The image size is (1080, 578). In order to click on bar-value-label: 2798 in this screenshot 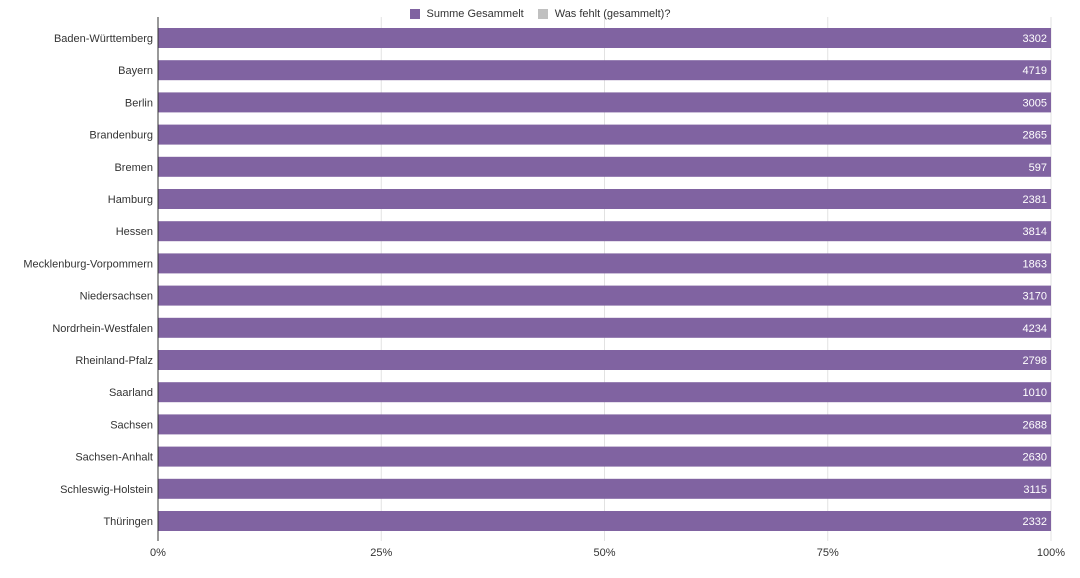, I will do `click(1035, 361)`.